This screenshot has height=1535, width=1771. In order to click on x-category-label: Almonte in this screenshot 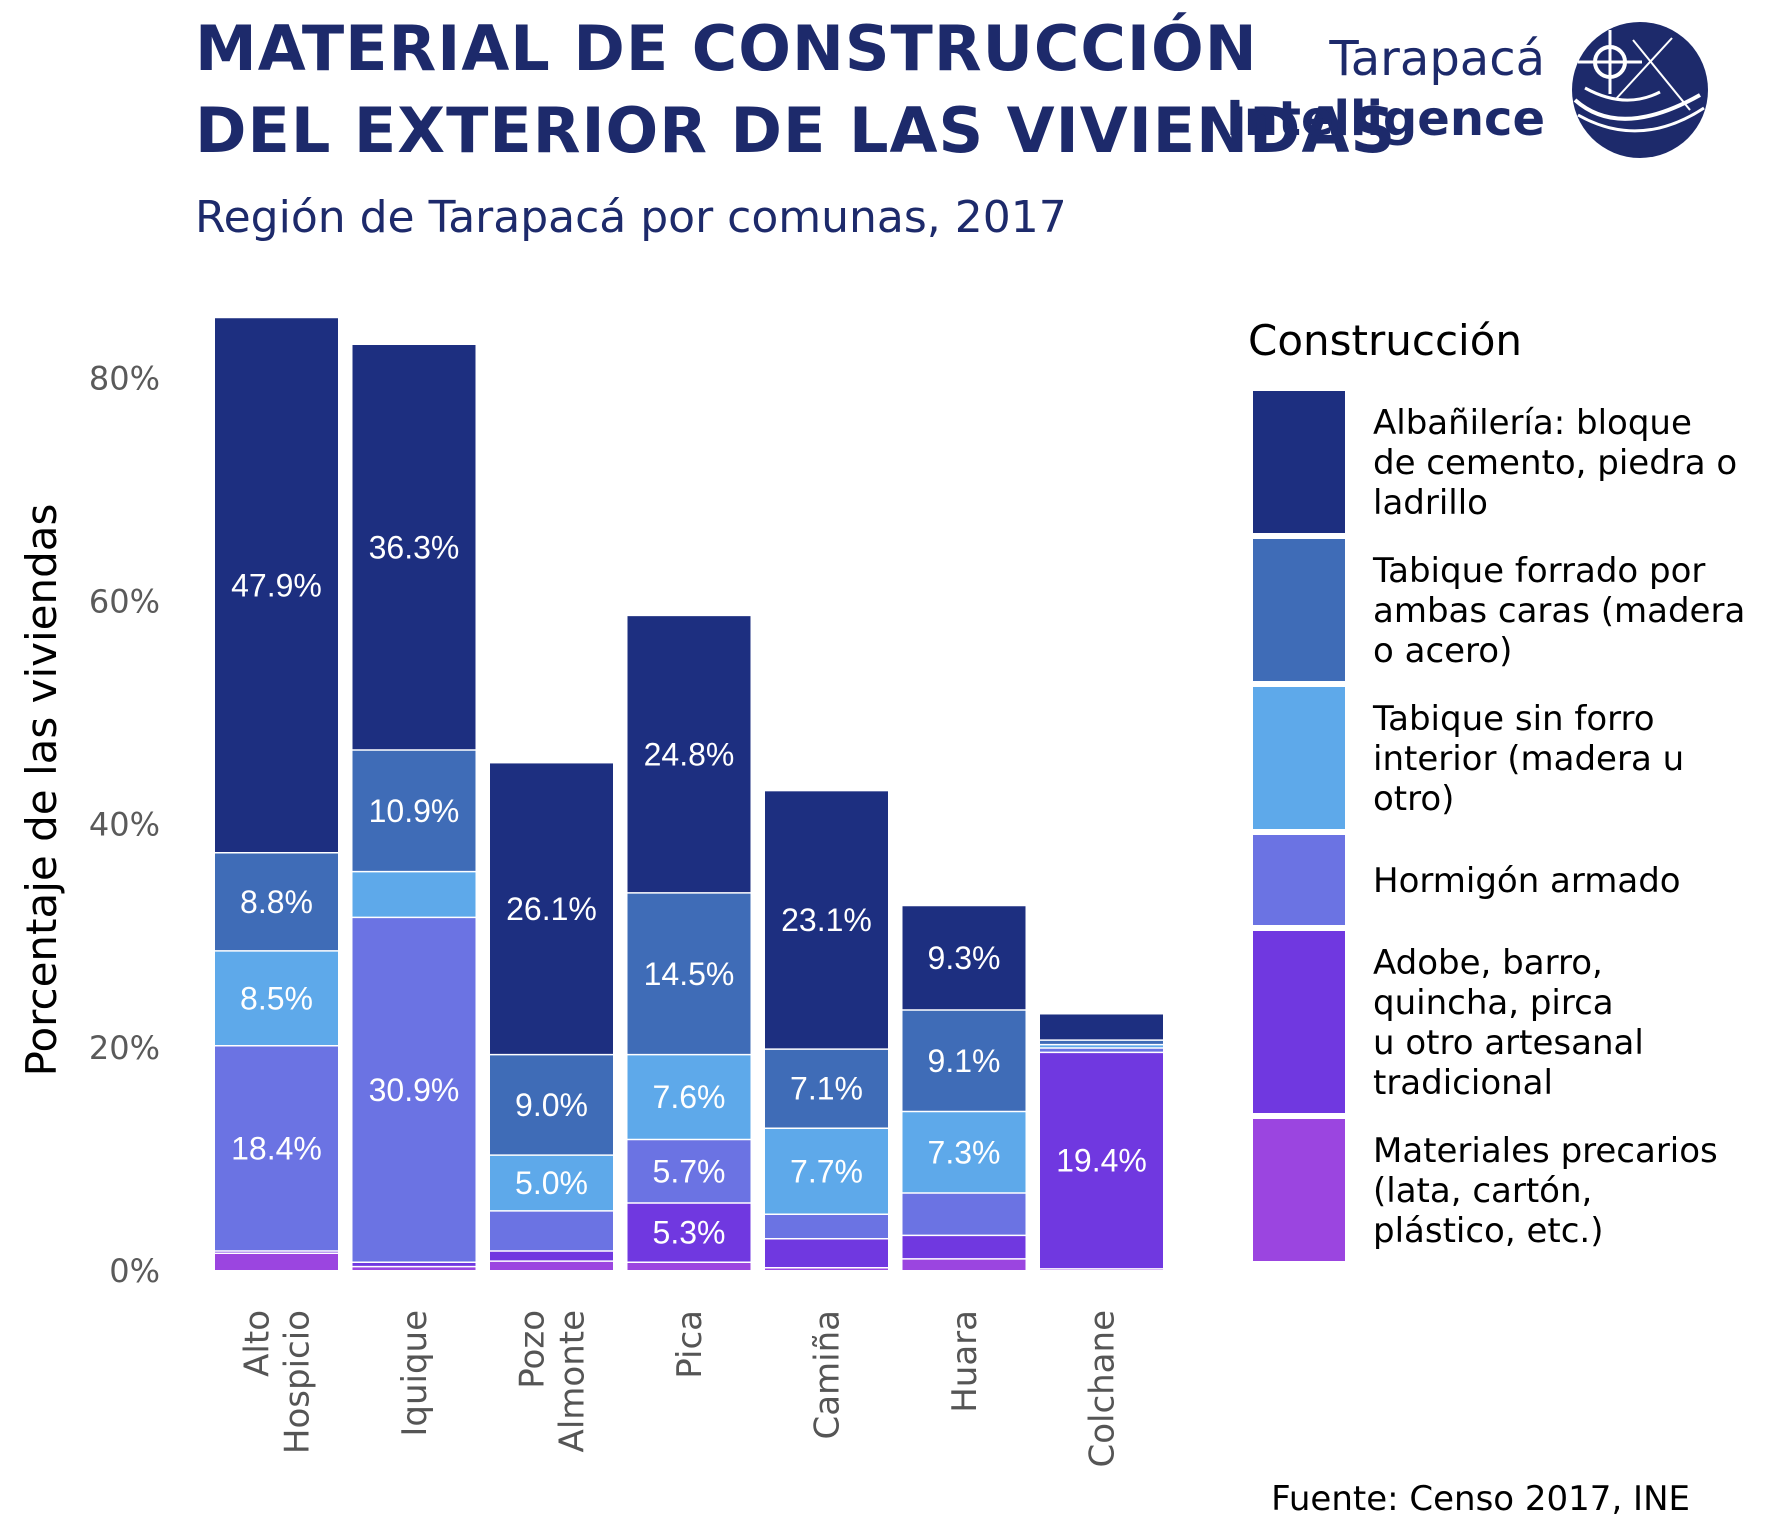, I will do `click(573, 1381)`.